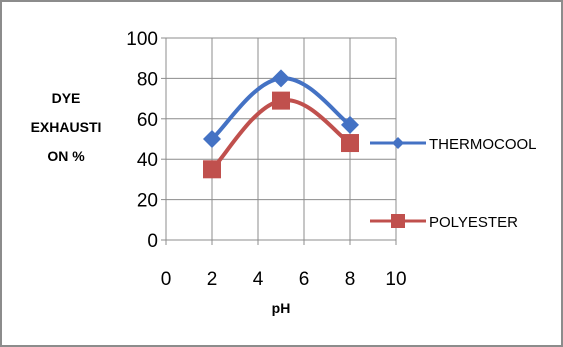  What do you see at coordinates (147, 120) in the screenshot?
I see `y-tick-label-60: 60` at bounding box center [147, 120].